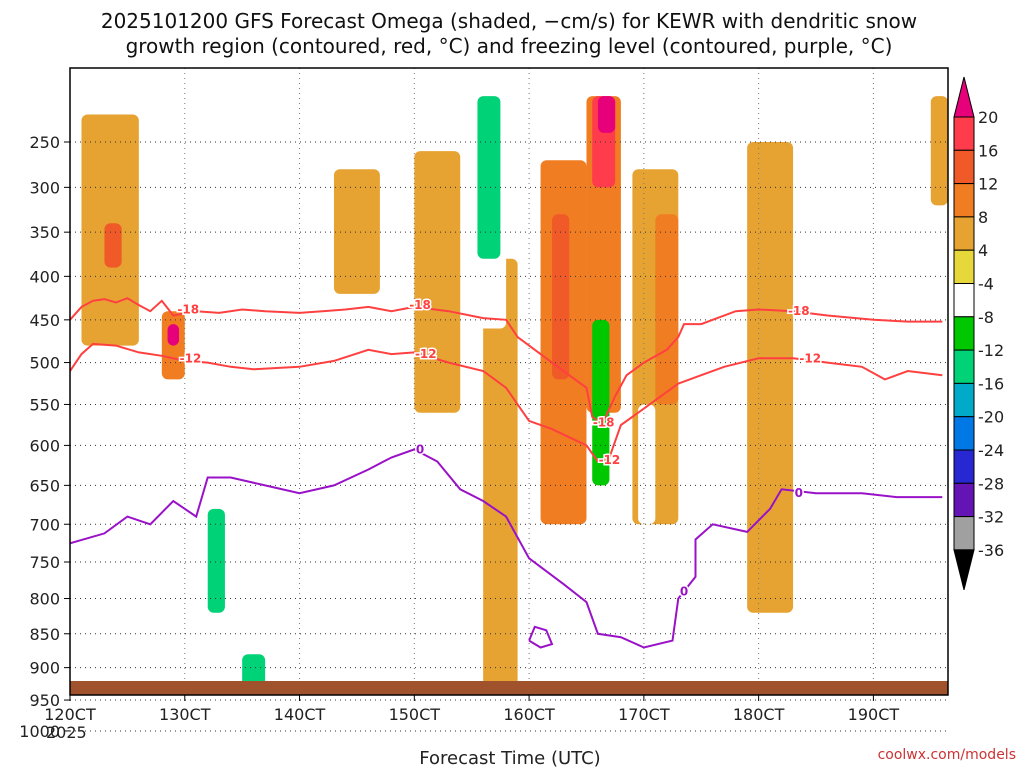 This screenshot has height=768, width=1024. What do you see at coordinates (983, 250) in the screenshot?
I see `colorbar-label: 4` at bounding box center [983, 250].